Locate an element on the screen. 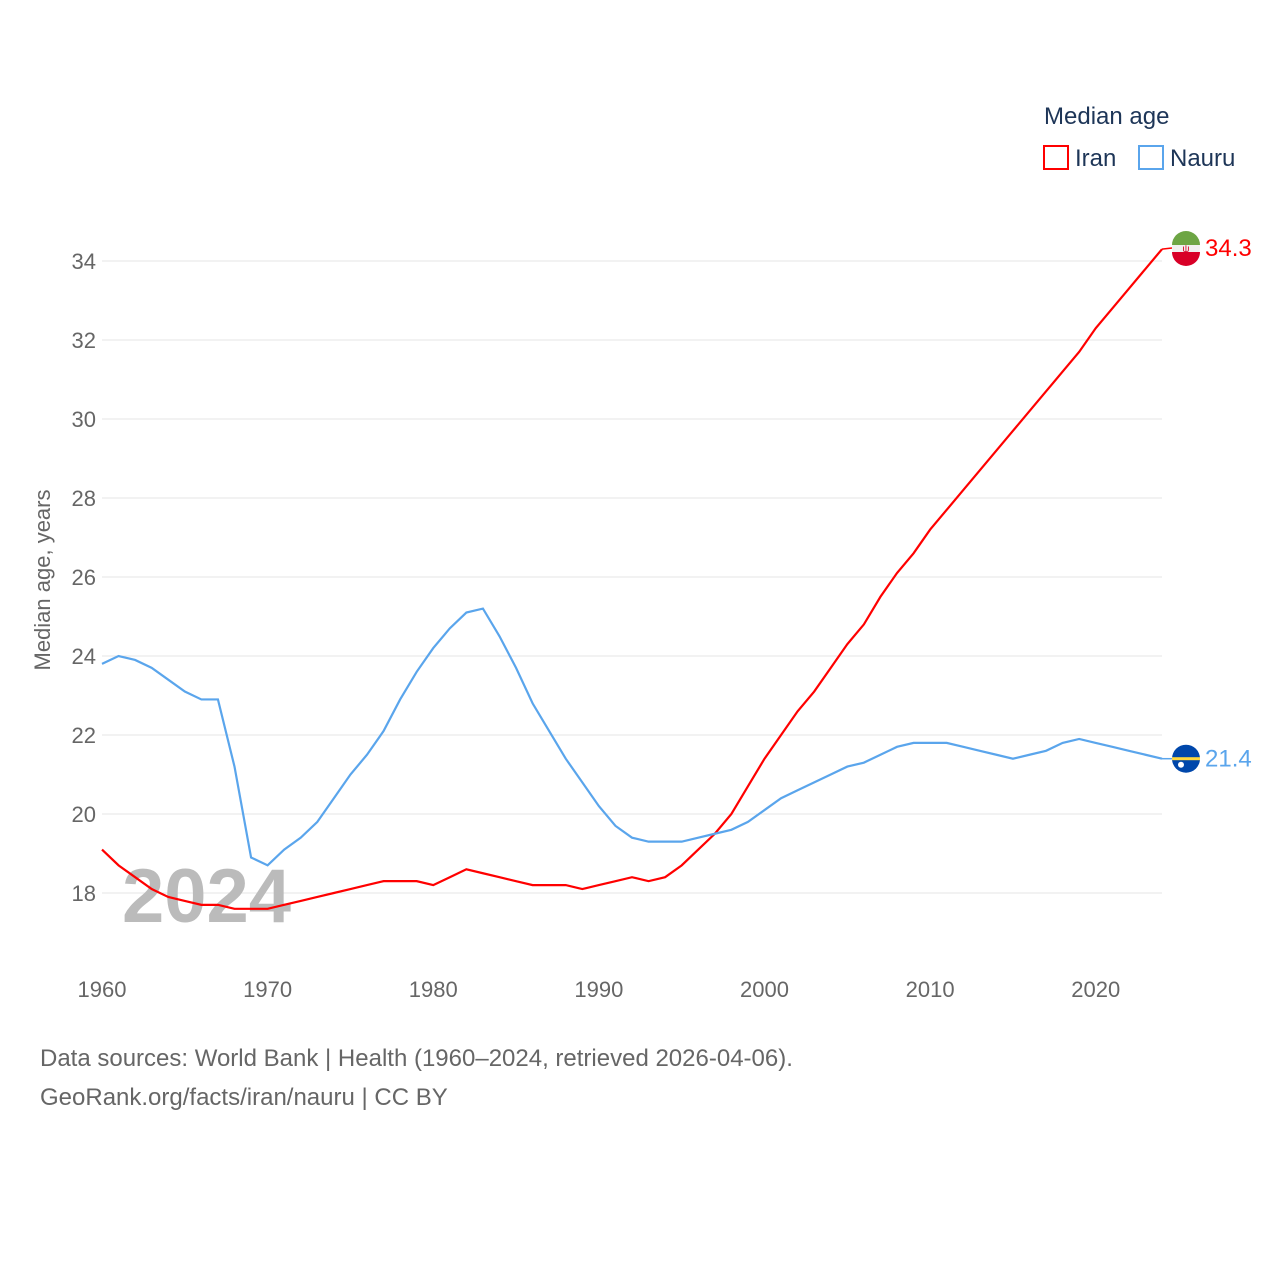  y-tick-label: 20 is located at coordinates (84, 814).